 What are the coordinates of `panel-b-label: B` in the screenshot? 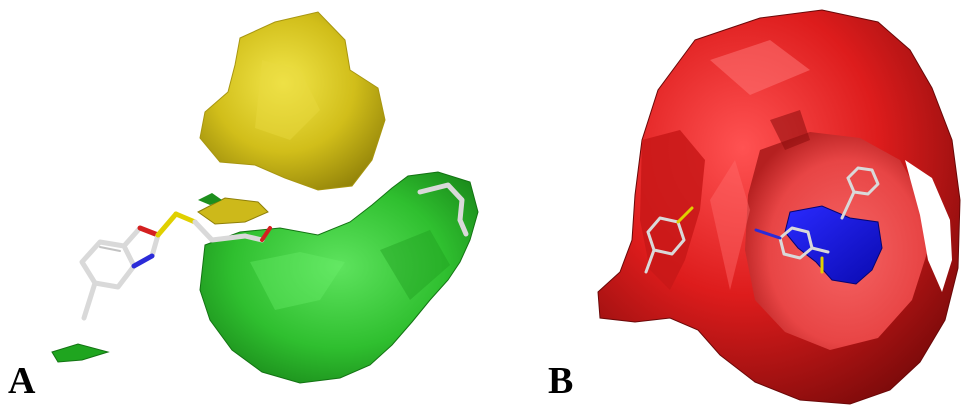 It's located at (561, 381).